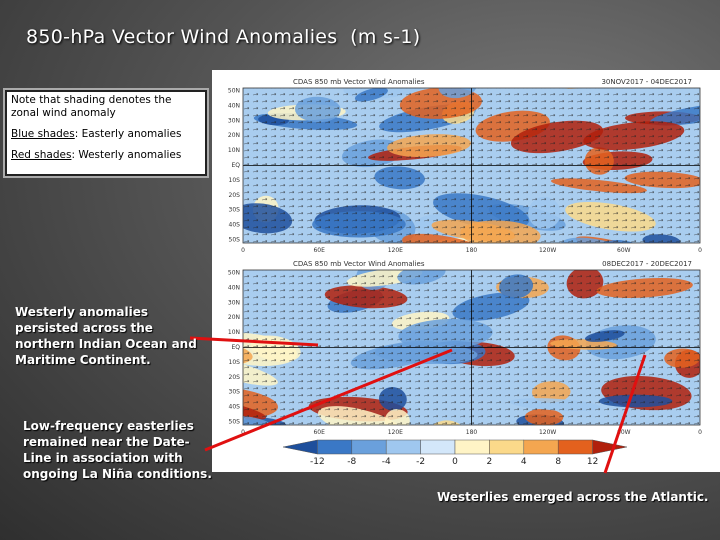 Image resolution: width=720 pixels, height=540 pixels. I want to click on annotation-line: remained near the Date-, so click(106, 442).